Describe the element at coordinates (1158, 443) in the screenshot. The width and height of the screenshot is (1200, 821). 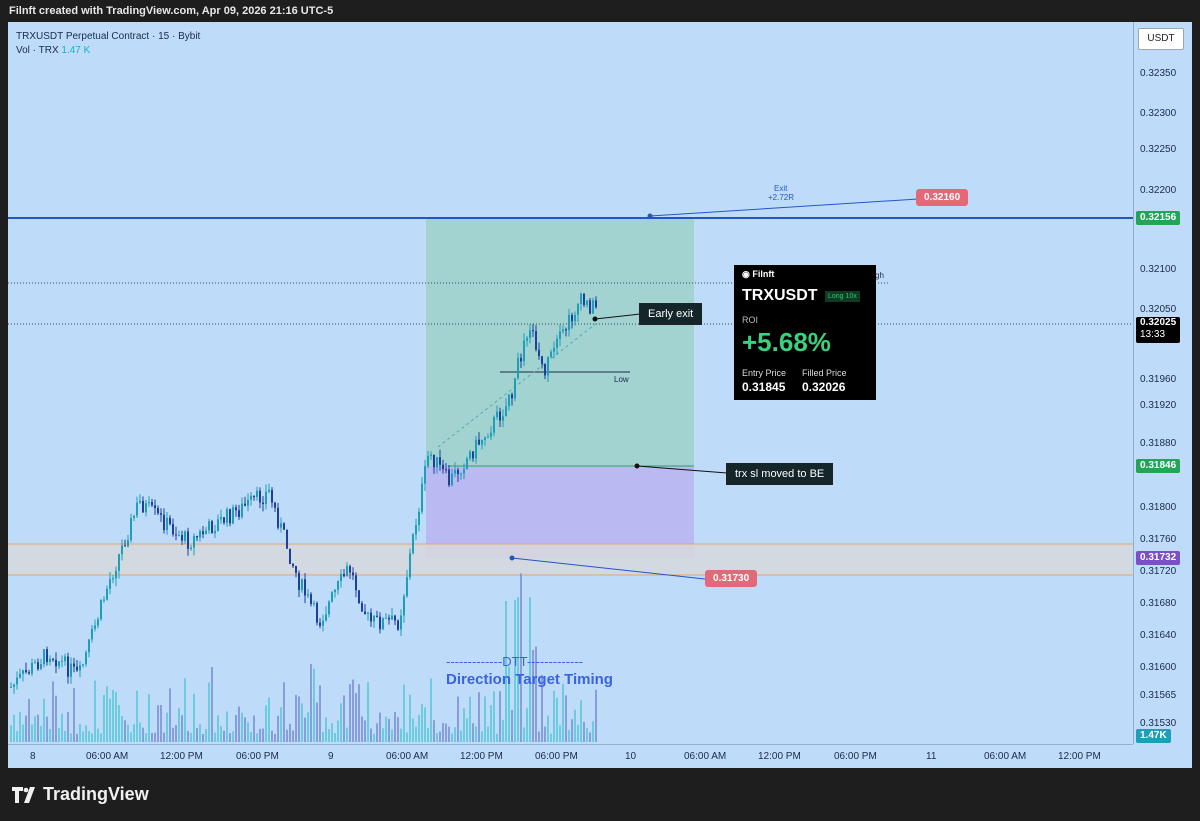
I see `price-tick: 0.31880` at that location.